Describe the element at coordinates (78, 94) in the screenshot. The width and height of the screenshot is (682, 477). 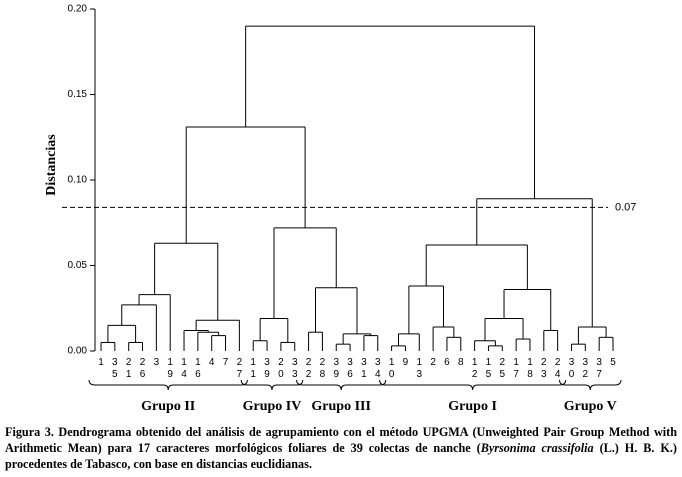
I see `y-tick-label: 0.15` at that location.